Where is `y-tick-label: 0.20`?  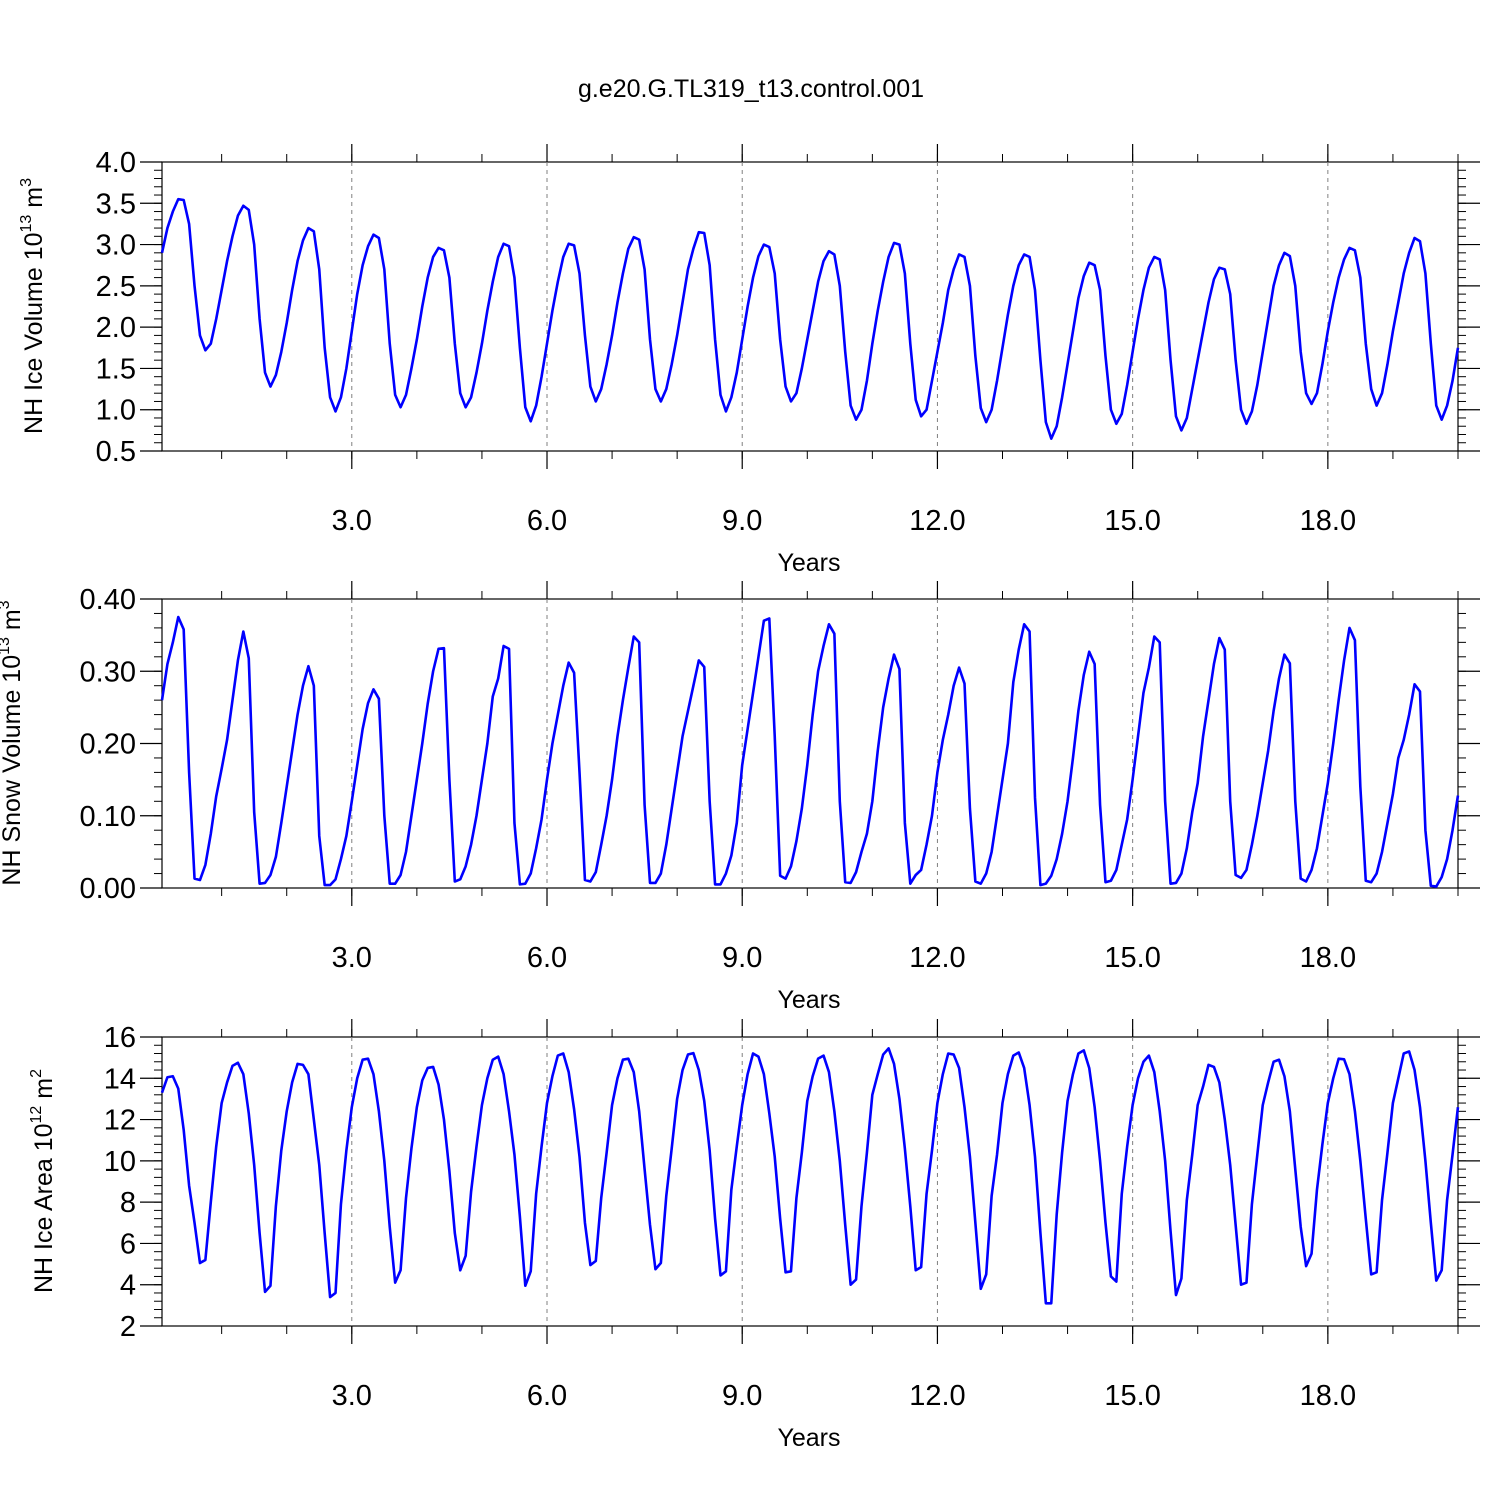 y-tick-label: 0.20 is located at coordinates (108, 745).